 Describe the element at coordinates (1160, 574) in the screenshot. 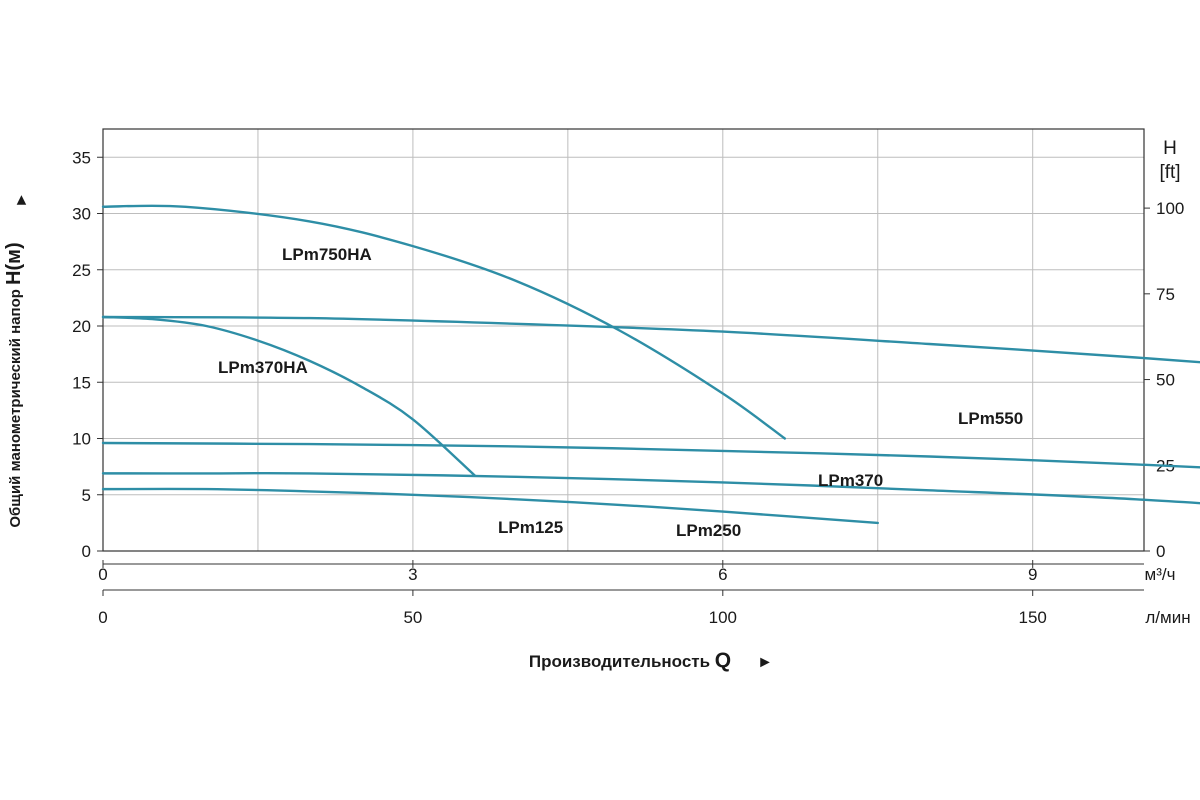

I see `x-m3h-unit: м³/ч` at that location.